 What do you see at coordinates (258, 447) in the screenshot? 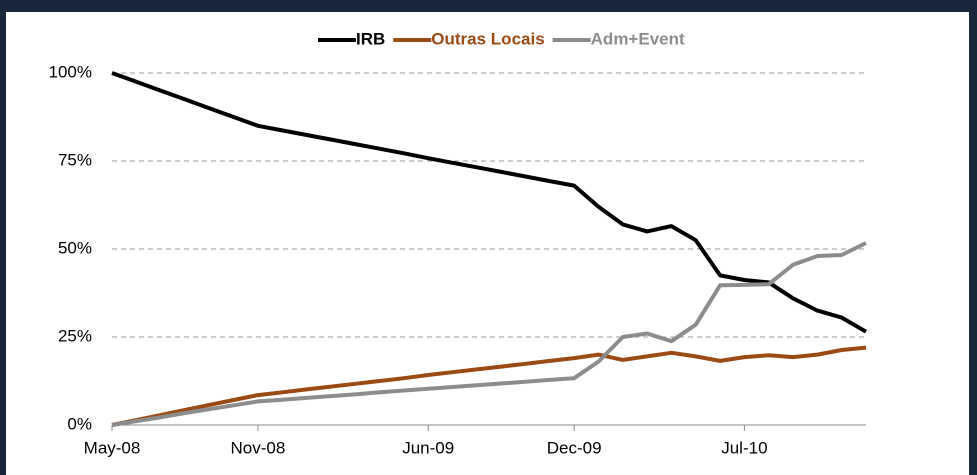
I see `x-tick-label: Nov-08` at bounding box center [258, 447].